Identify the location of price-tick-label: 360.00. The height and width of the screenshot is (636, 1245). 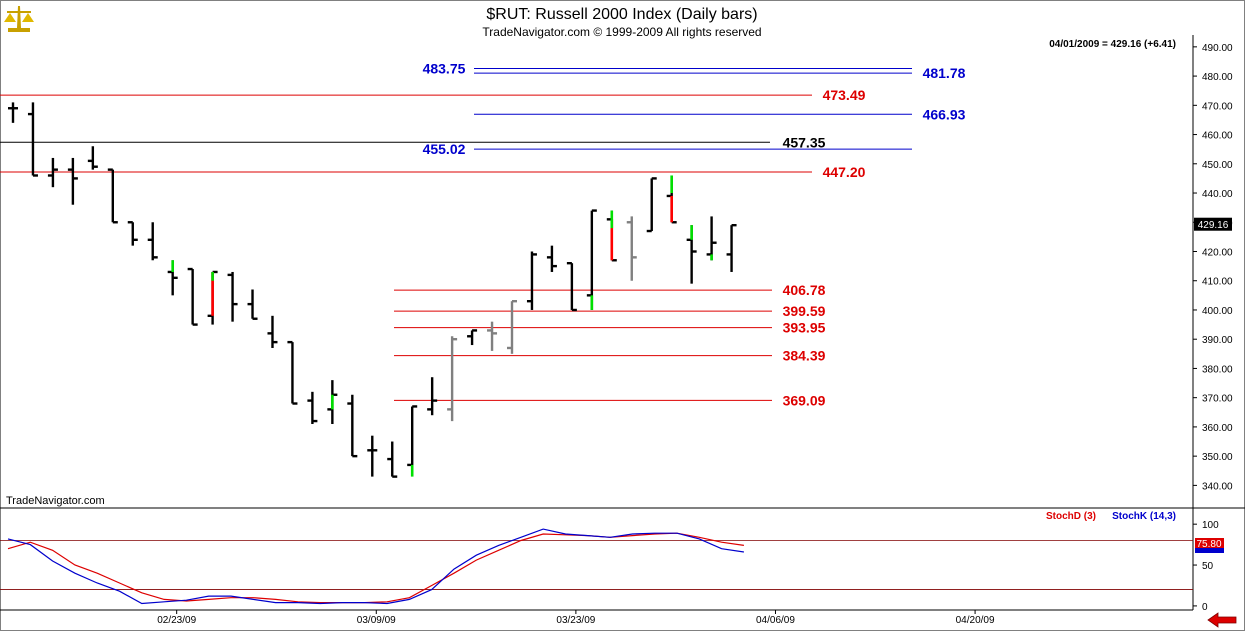
(1217, 428).